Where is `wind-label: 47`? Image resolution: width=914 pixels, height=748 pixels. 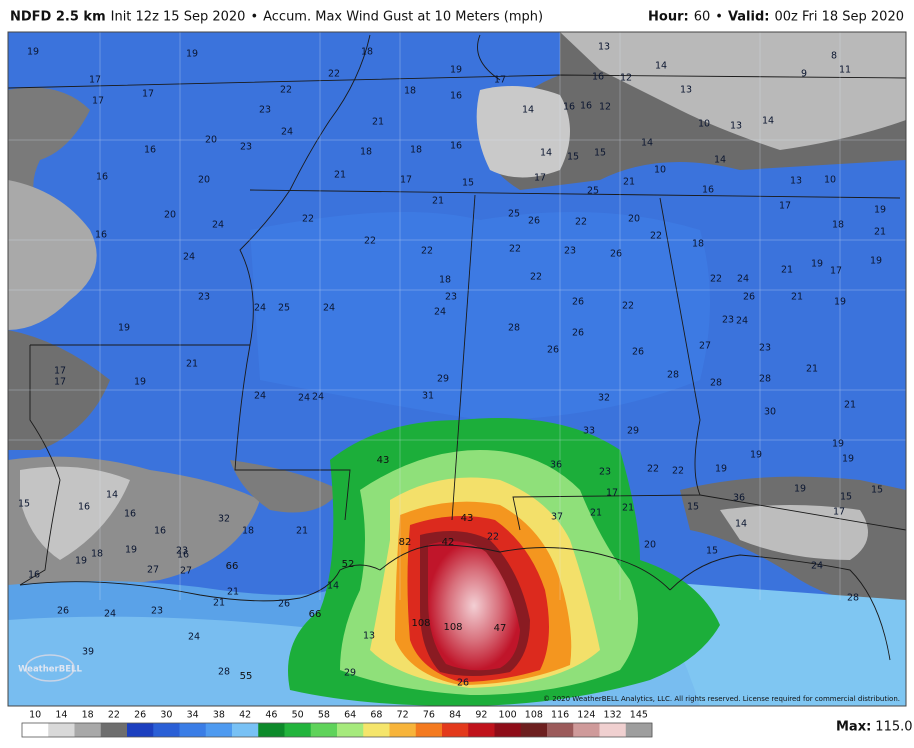
wind-label: 47 is located at coordinates (500, 628).